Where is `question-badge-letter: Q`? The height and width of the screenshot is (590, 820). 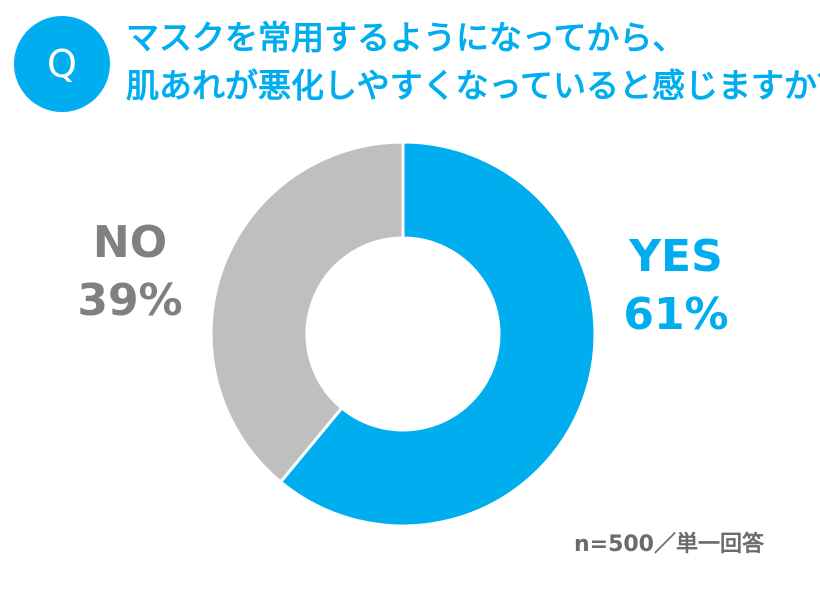
question-badge-letter: Q is located at coordinates (62, 64).